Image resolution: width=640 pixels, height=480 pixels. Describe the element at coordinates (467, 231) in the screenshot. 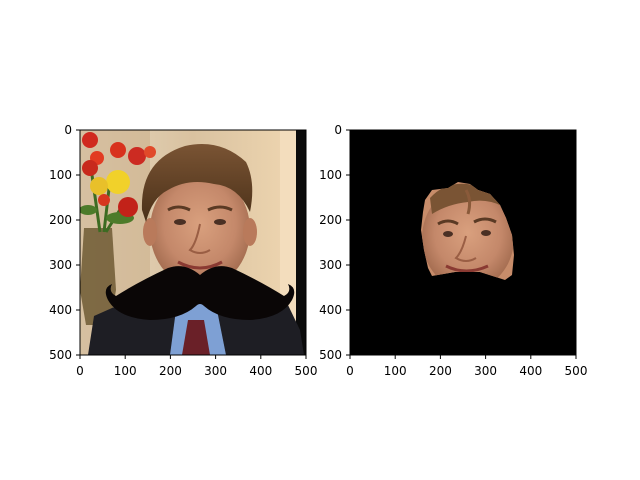

I see `visible-face-region` at that location.